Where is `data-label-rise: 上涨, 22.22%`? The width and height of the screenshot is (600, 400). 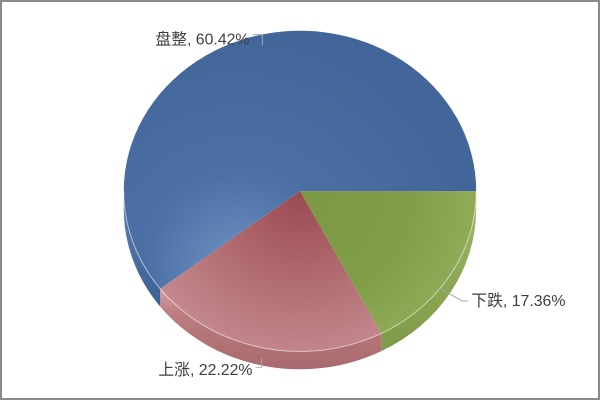
data-label-rise: 上涨, 22.22% is located at coordinates (205, 370).